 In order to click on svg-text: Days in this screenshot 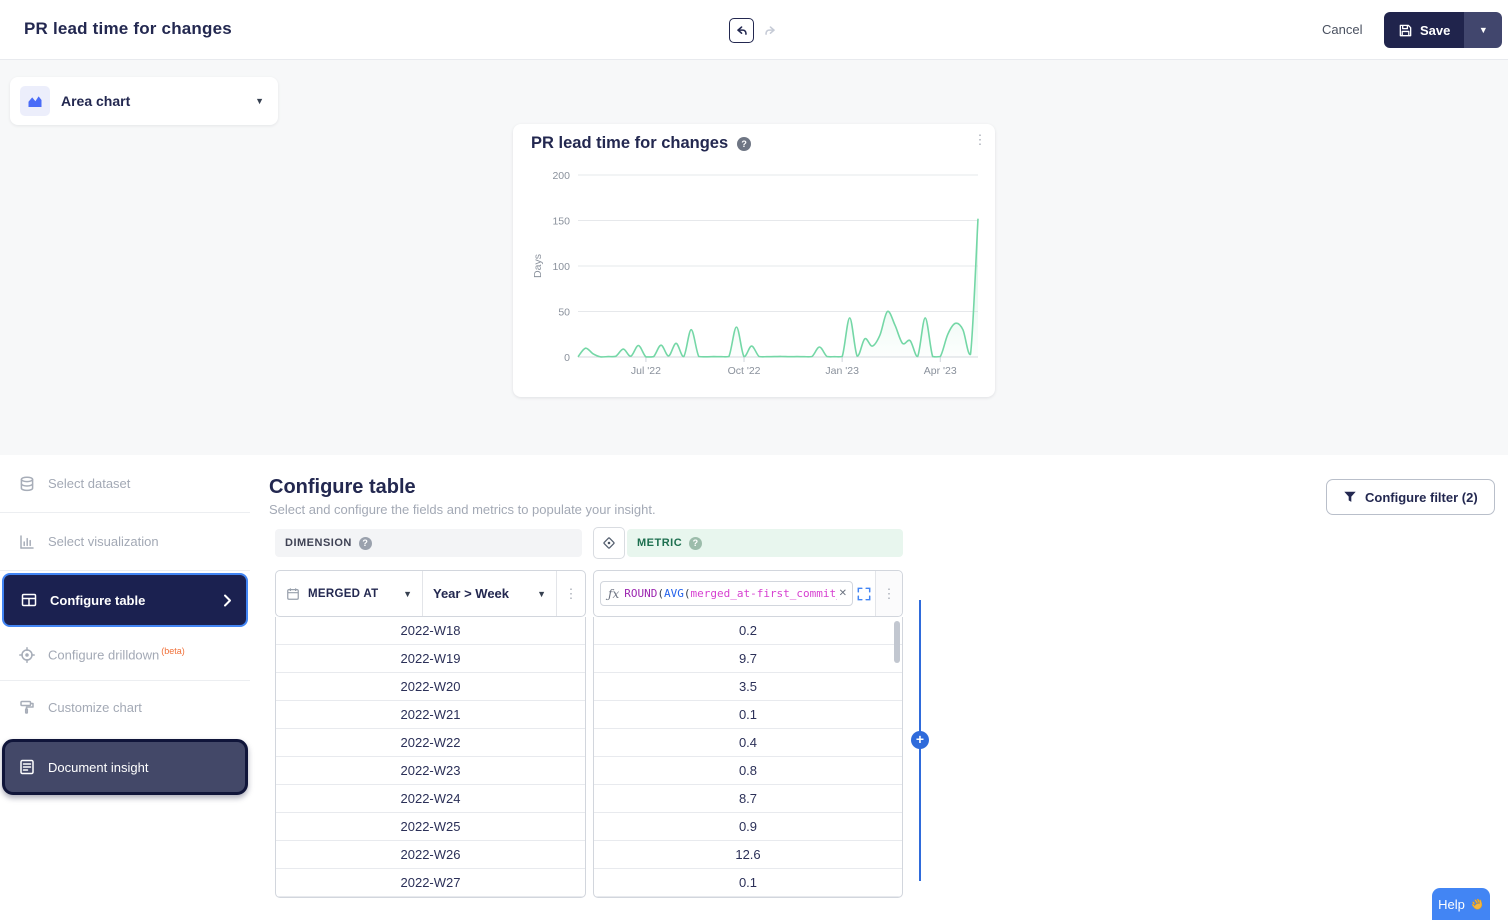, I will do `click(538, 266)`.